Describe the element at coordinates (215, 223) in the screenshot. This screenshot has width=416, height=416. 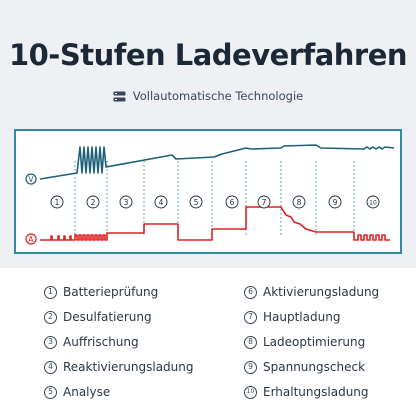
I see `current-curve` at that location.